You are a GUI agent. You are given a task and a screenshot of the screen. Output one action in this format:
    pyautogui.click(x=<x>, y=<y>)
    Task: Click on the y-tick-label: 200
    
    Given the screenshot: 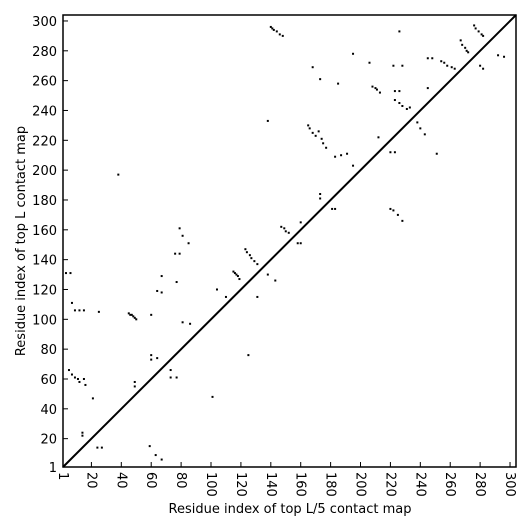 What is the action you would take?
    pyautogui.click(x=44, y=171)
    